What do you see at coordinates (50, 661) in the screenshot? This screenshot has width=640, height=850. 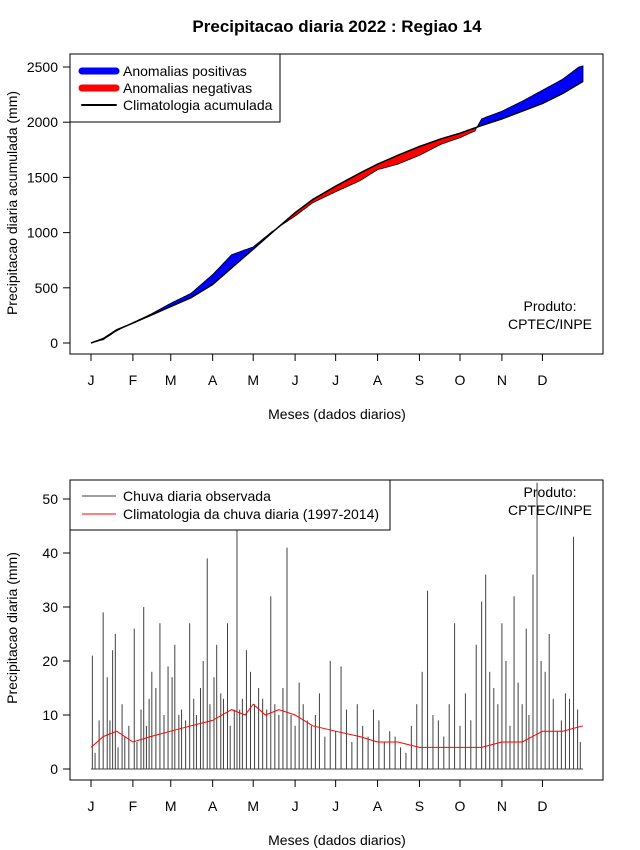 I see `y-tick-label: 20` at bounding box center [50, 661].